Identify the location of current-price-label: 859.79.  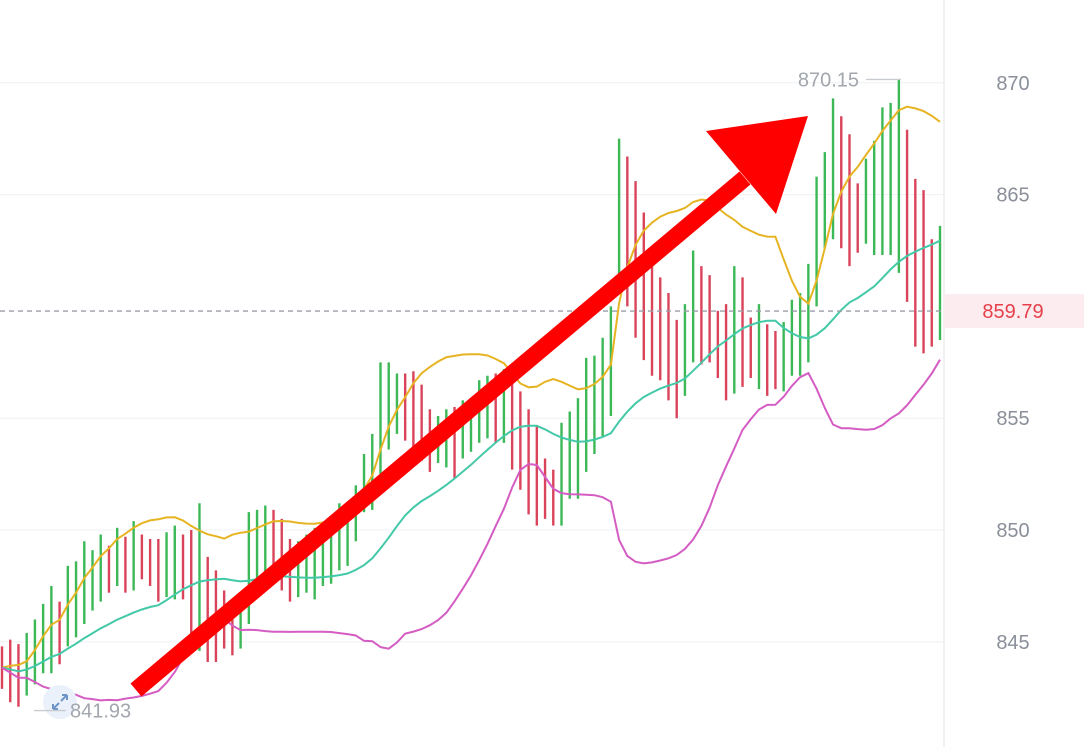
(1012, 312).